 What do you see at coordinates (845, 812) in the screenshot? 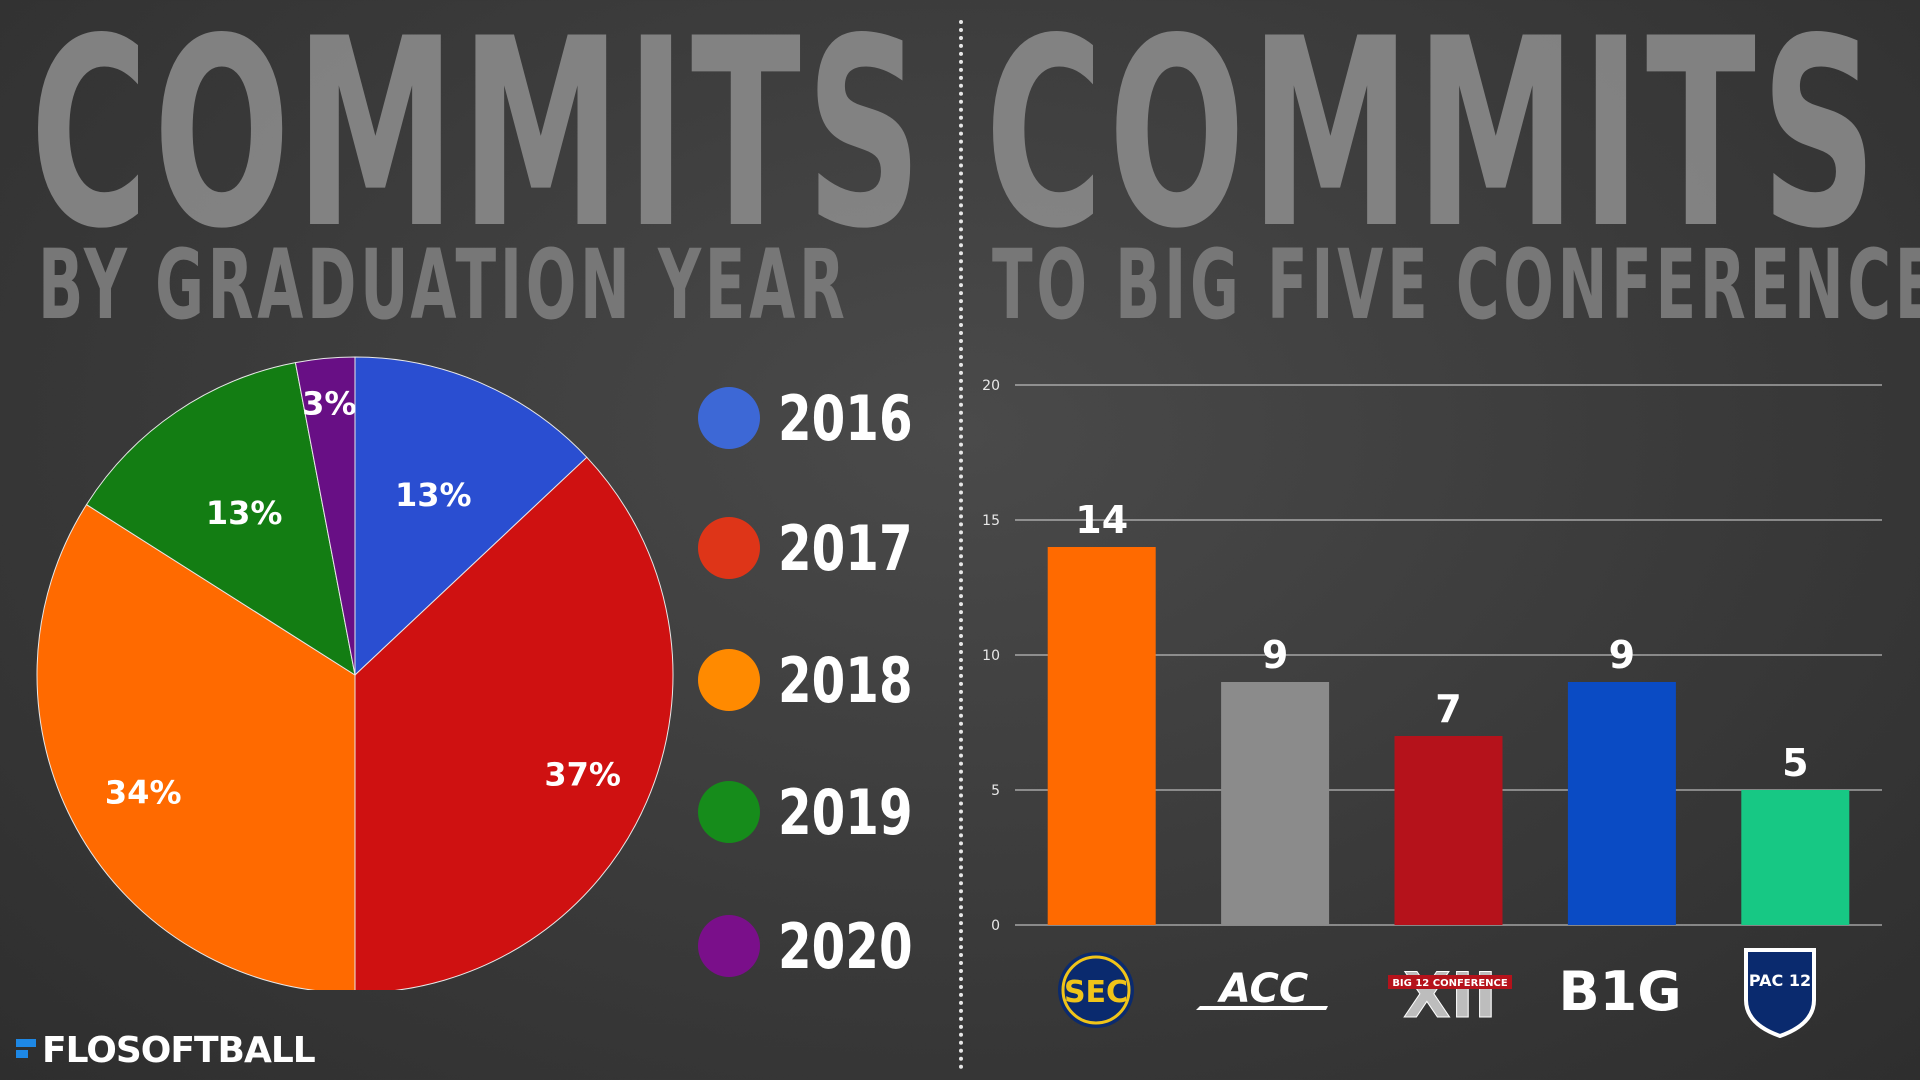
I see `legend-label: 2019` at bounding box center [845, 812].